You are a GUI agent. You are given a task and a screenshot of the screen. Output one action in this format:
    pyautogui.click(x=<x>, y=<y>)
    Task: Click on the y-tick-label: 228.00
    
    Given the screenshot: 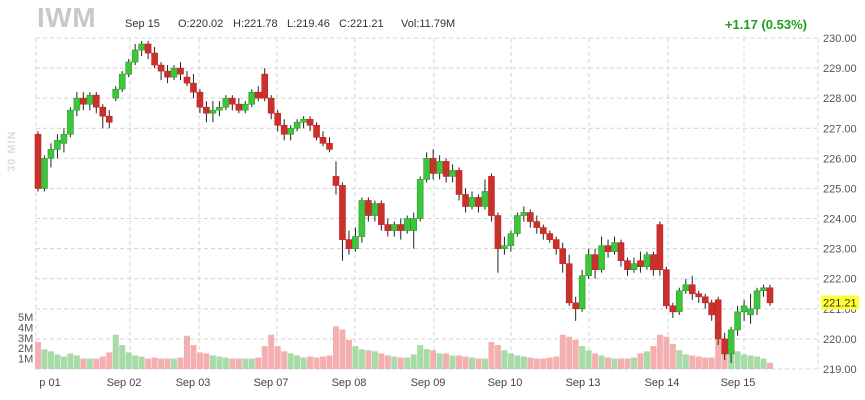 What is the action you would take?
    pyautogui.click(x=840, y=99)
    